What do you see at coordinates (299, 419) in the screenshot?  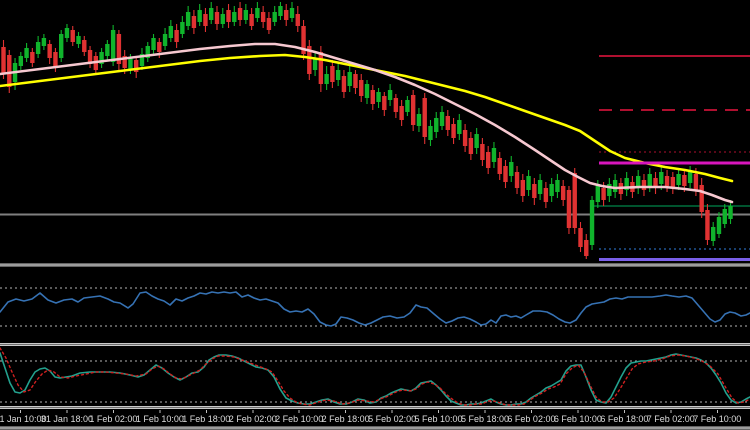 I see `time-axis-label: 2 Feb 10:00` at bounding box center [299, 419].